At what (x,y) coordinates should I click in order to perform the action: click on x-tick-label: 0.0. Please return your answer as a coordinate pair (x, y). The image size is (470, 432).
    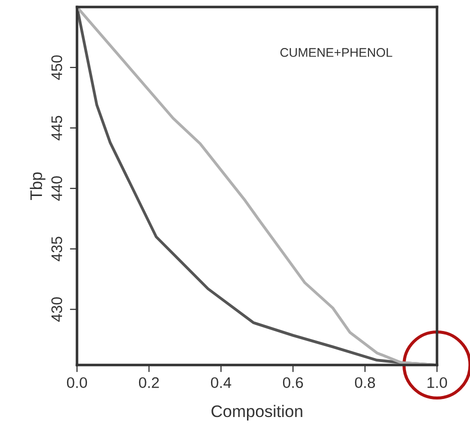
    Looking at the image, I should click on (77, 382).